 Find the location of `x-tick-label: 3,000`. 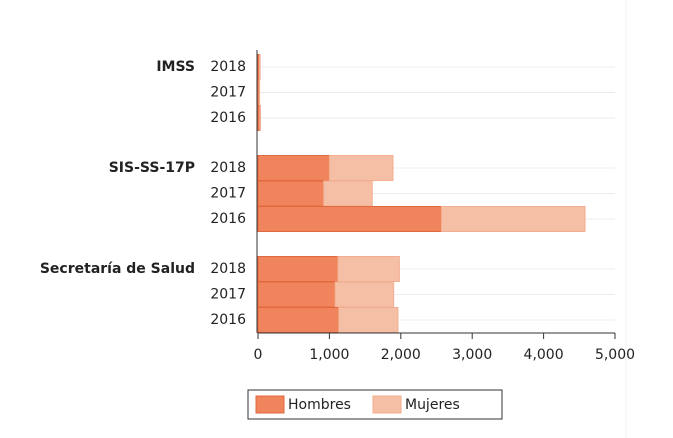

x-tick-label: 3,000 is located at coordinates (472, 355).